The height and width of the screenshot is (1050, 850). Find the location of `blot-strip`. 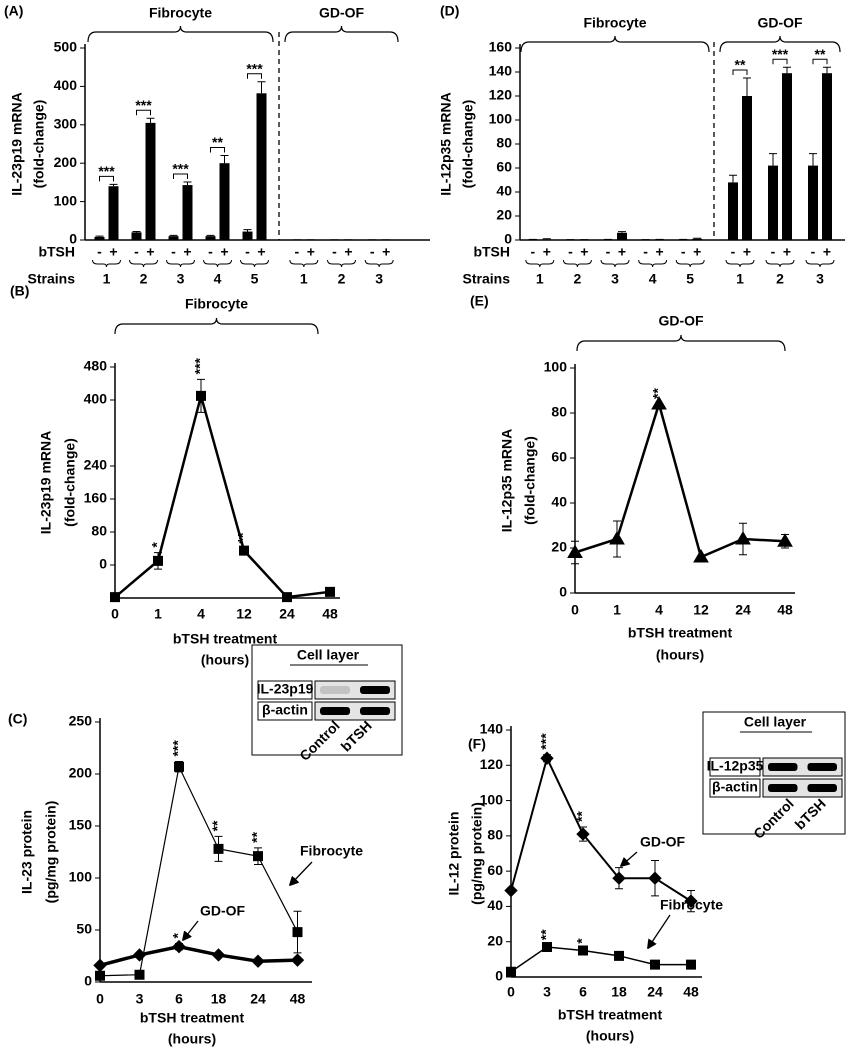

blot-strip is located at coordinates (802, 788).